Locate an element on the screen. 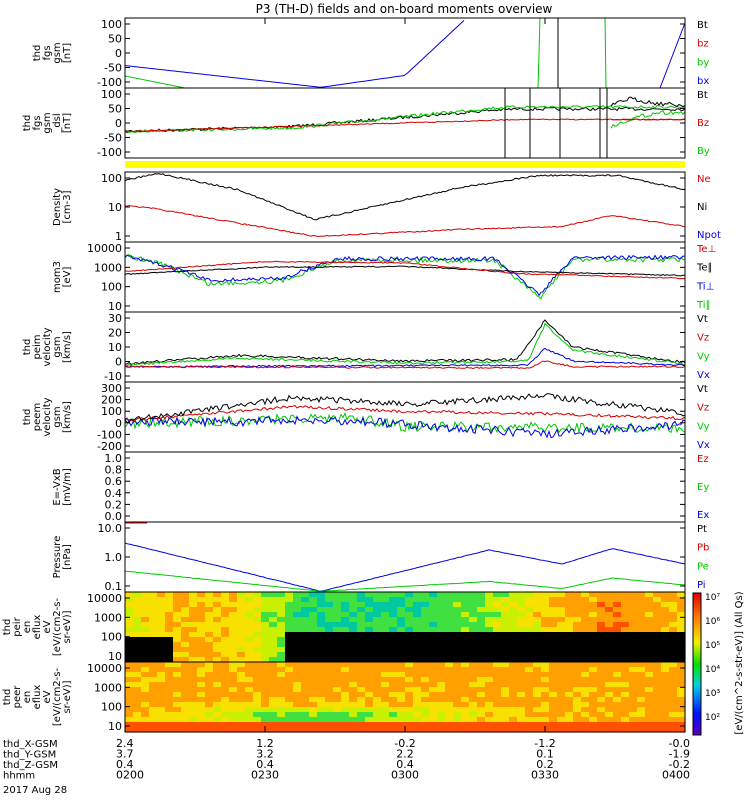  legend-bt: Bt is located at coordinates (702, 25).